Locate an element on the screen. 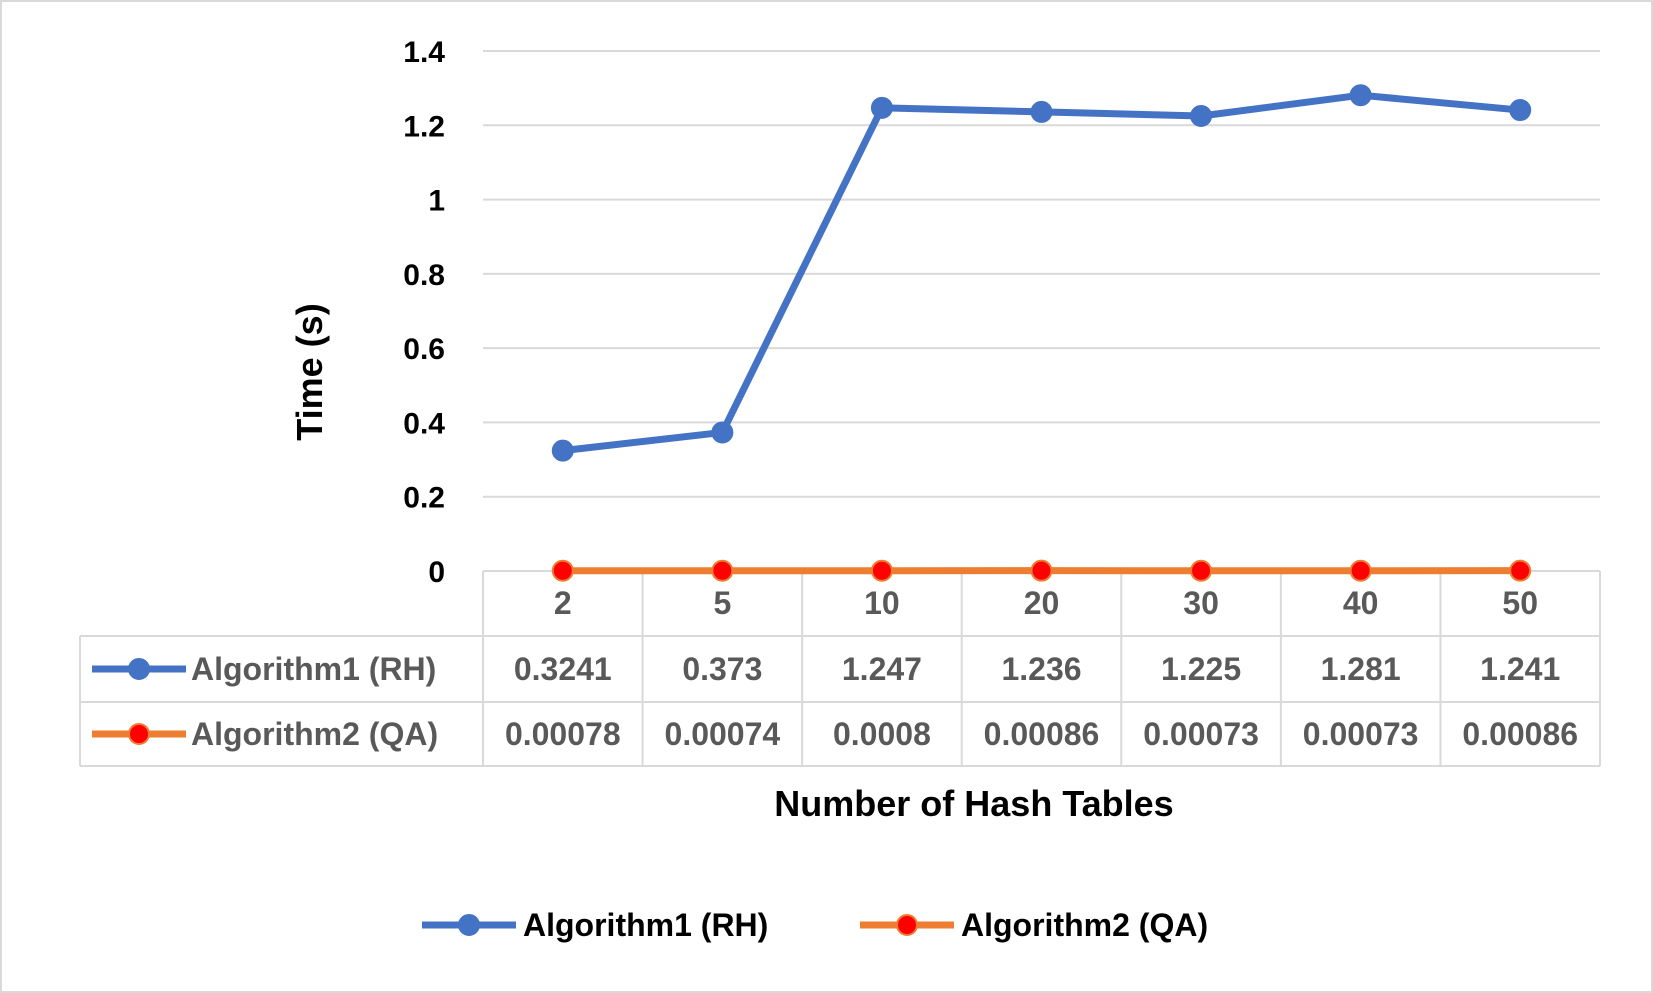  y-tick-label: 0.6 is located at coordinates (424, 349).